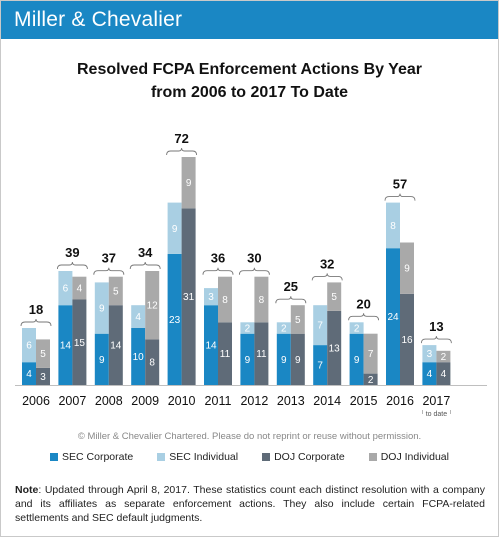 The width and height of the screenshot is (499, 537). Describe the element at coordinates (204, 457) in the screenshot. I see `legend-label: SEC Individual` at that location.